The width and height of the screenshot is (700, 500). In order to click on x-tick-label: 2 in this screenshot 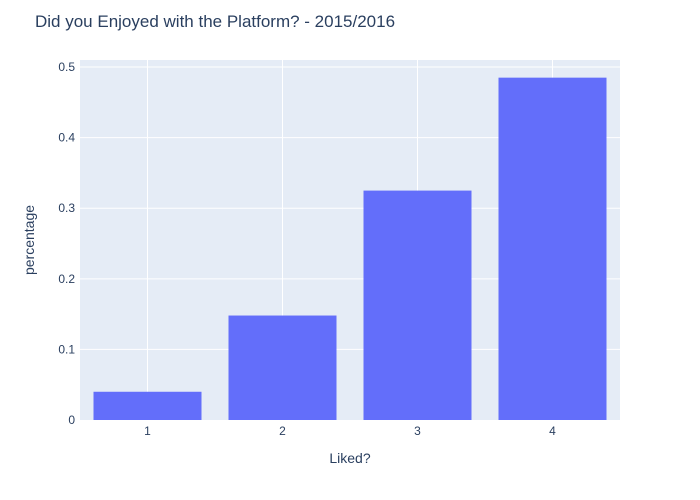, I will do `click(282, 431)`.